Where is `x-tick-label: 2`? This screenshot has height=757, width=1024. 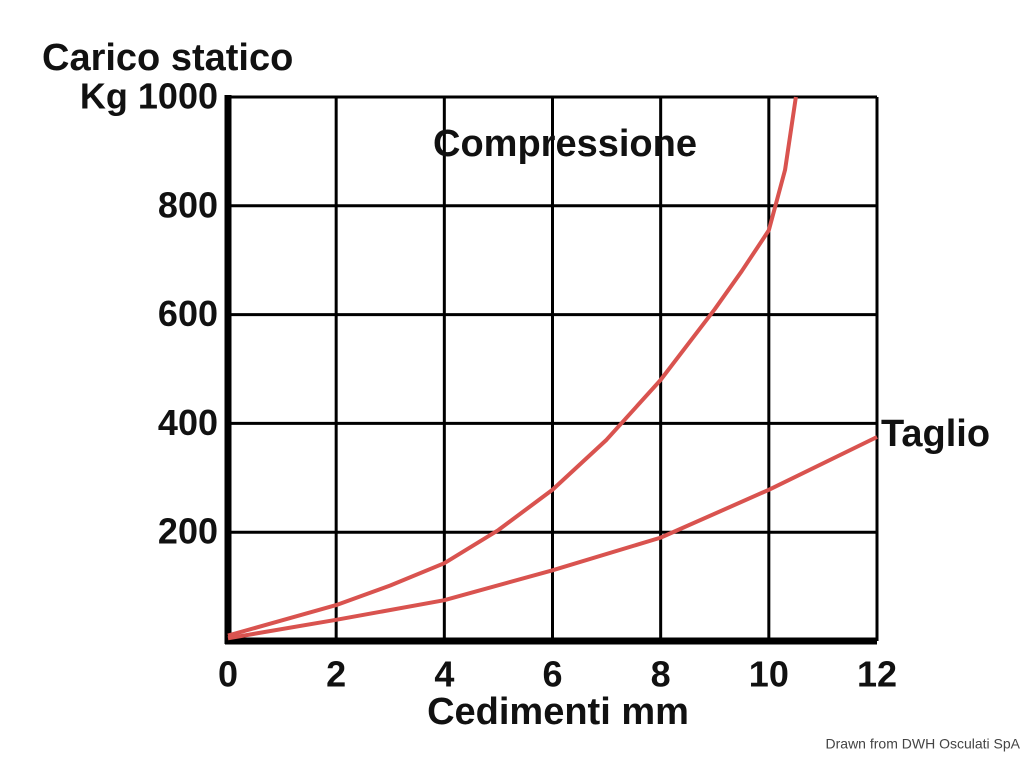 x-tick-label: 2 is located at coordinates (336, 674).